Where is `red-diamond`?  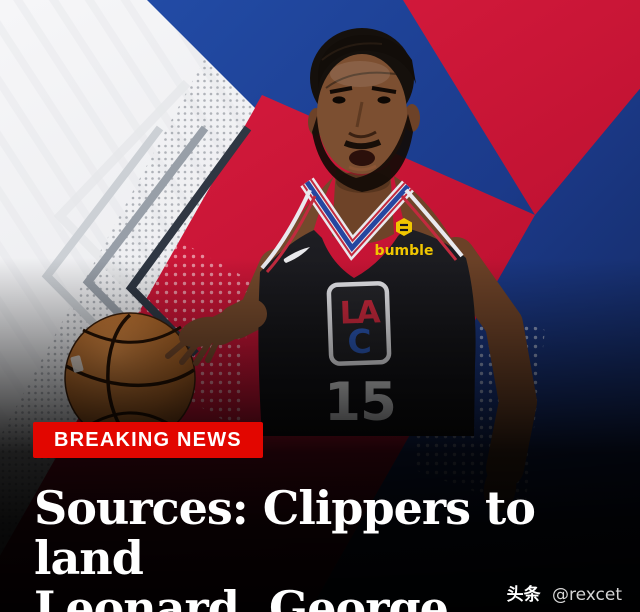 red-diamond is located at coordinates (521, 107).